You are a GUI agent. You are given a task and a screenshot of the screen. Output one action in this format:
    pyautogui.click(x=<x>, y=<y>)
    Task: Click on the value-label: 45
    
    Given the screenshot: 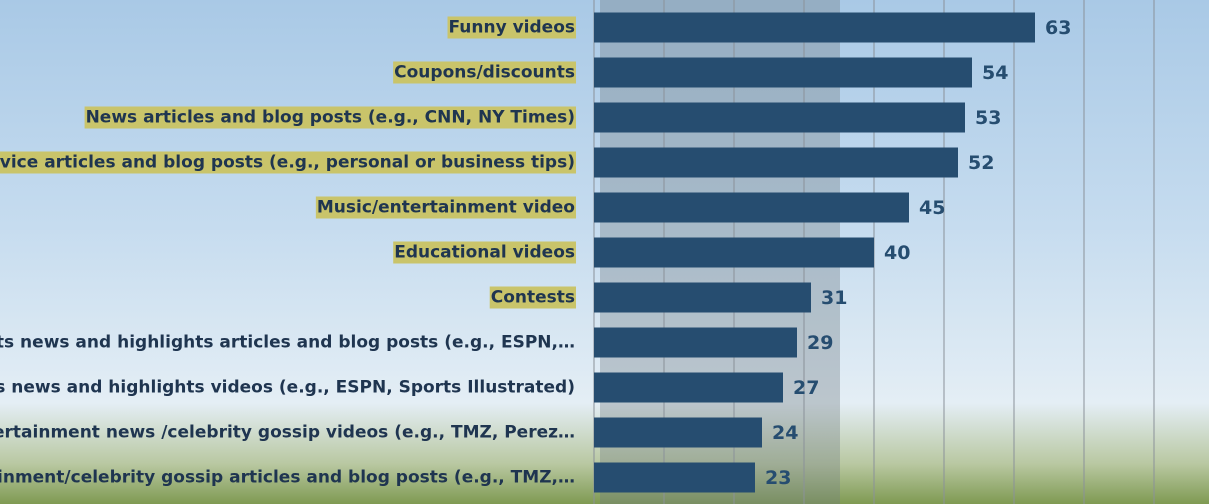 What is the action you would take?
    pyautogui.click(x=932, y=208)
    